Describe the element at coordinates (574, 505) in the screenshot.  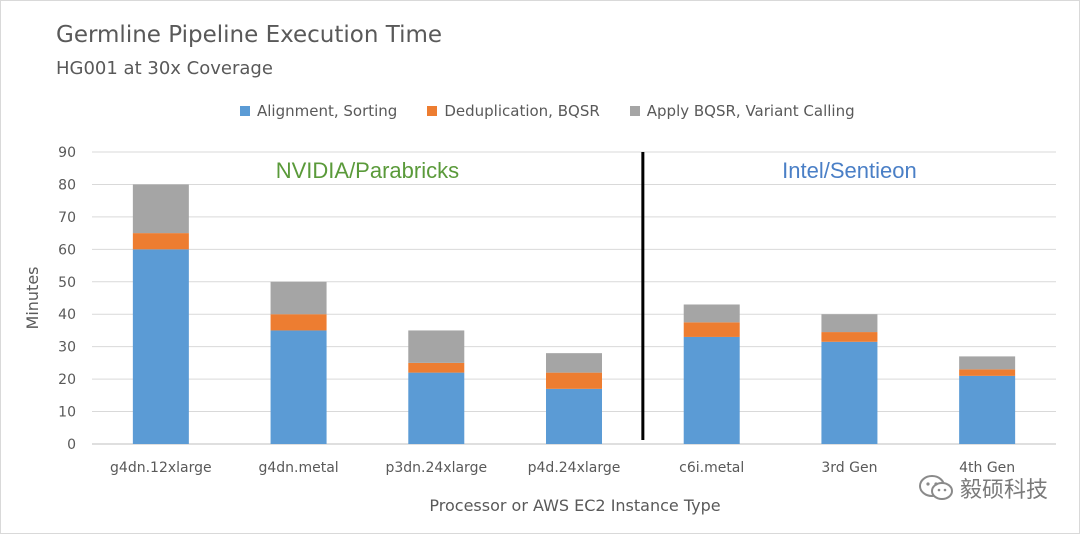
I see `x-axis-title: Processor or AWS EC2 Instance Type` at that location.